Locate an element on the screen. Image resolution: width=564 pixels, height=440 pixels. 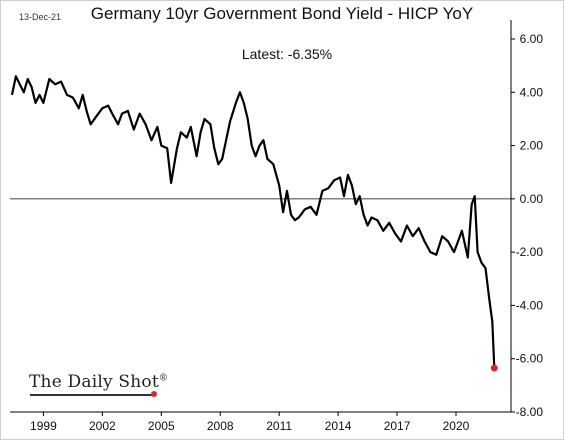
x-tick-label: 1999 is located at coordinates (43, 426).